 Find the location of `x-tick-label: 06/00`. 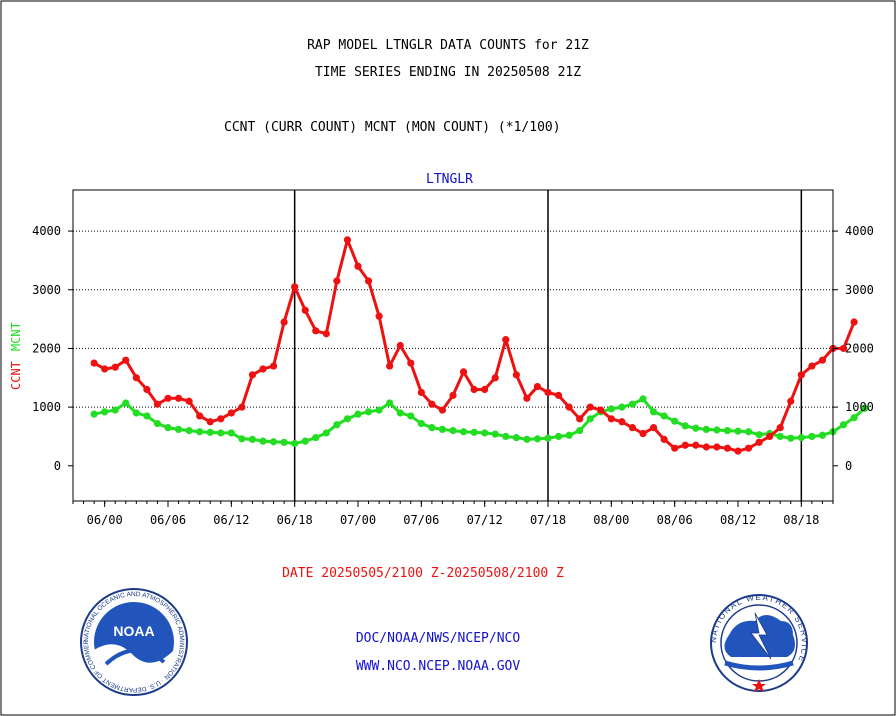

x-tick-label: 06/00 is located at coordinates (105, 520).